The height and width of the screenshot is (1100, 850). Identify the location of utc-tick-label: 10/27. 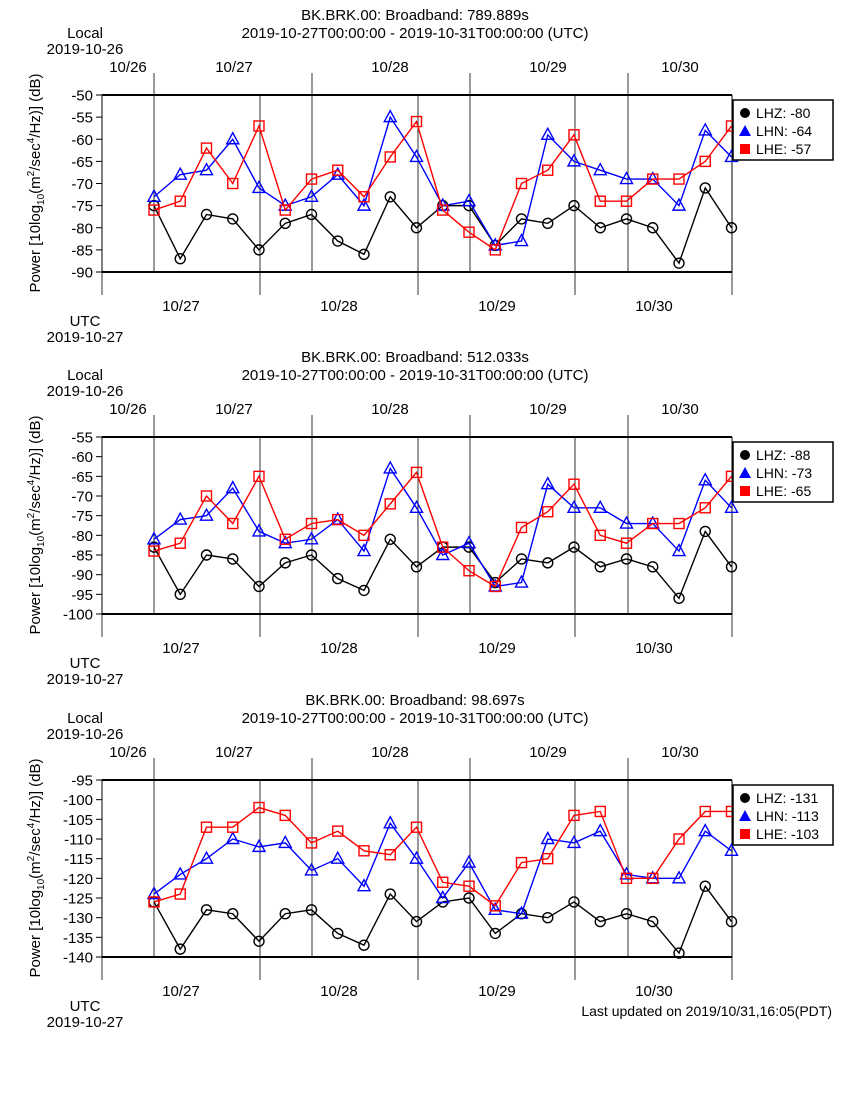
(181, 991).